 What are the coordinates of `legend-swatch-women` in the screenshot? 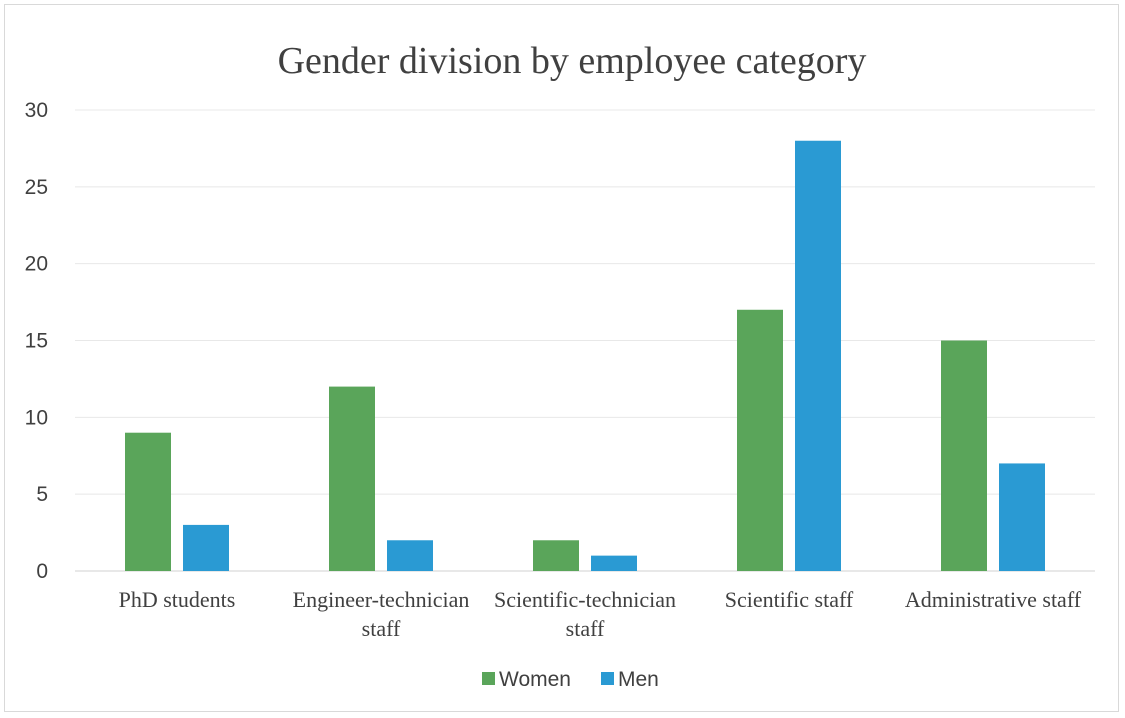 It's located at (488, 678).